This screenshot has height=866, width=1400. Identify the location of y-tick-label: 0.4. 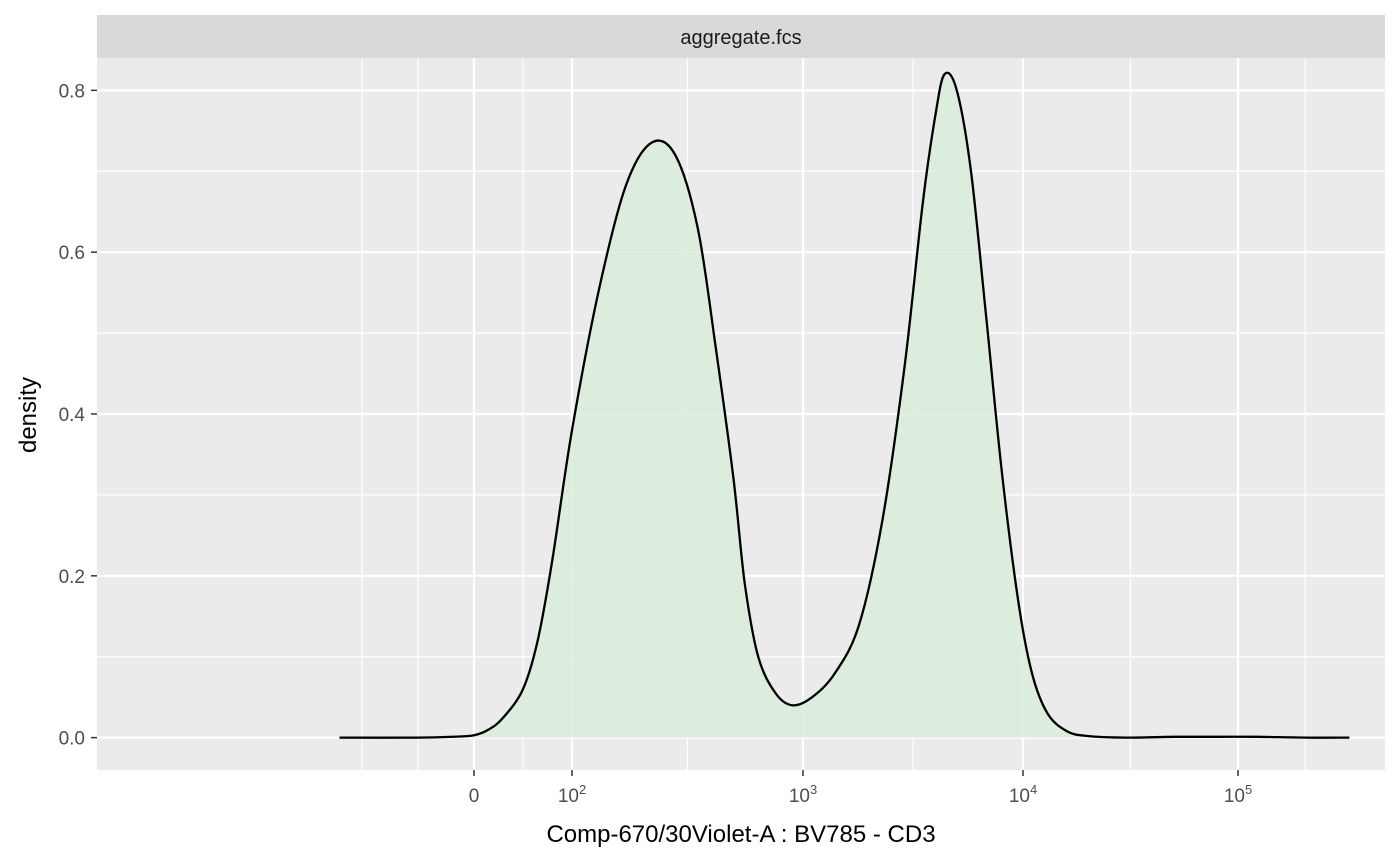
(72, 415).